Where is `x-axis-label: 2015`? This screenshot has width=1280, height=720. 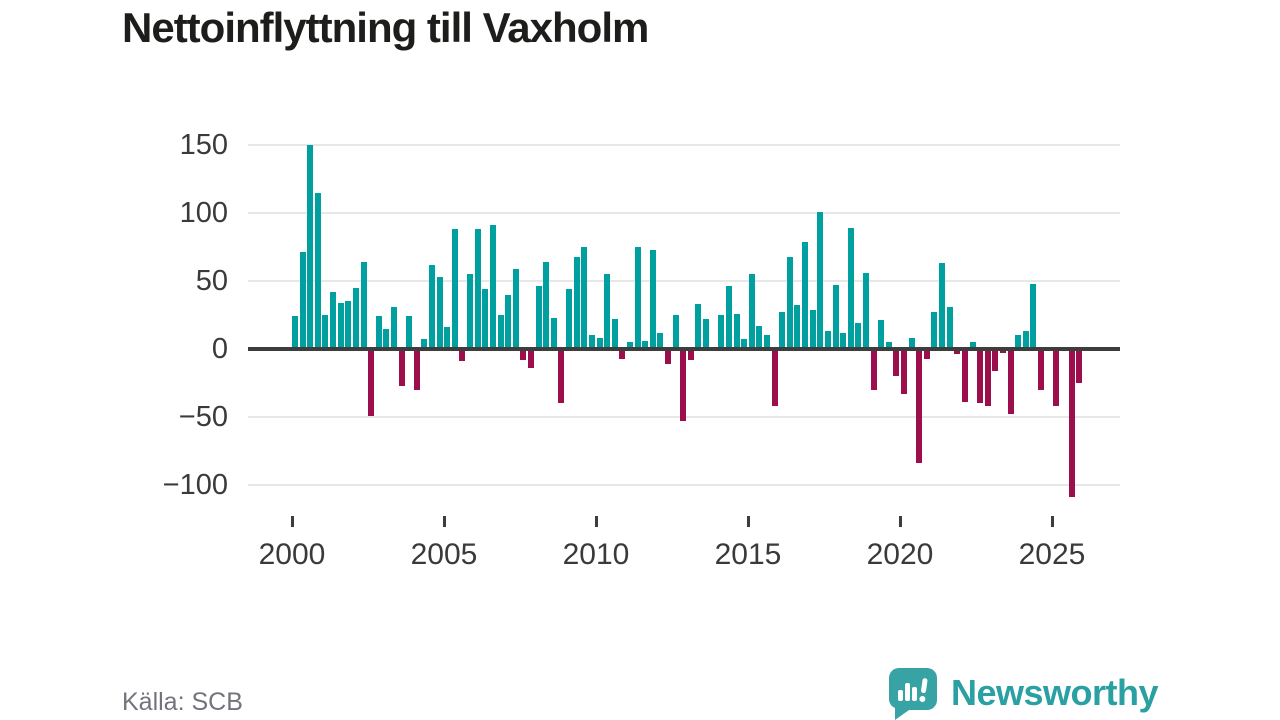 x-axis-label: 2015 is located at coordinates (748, 554).